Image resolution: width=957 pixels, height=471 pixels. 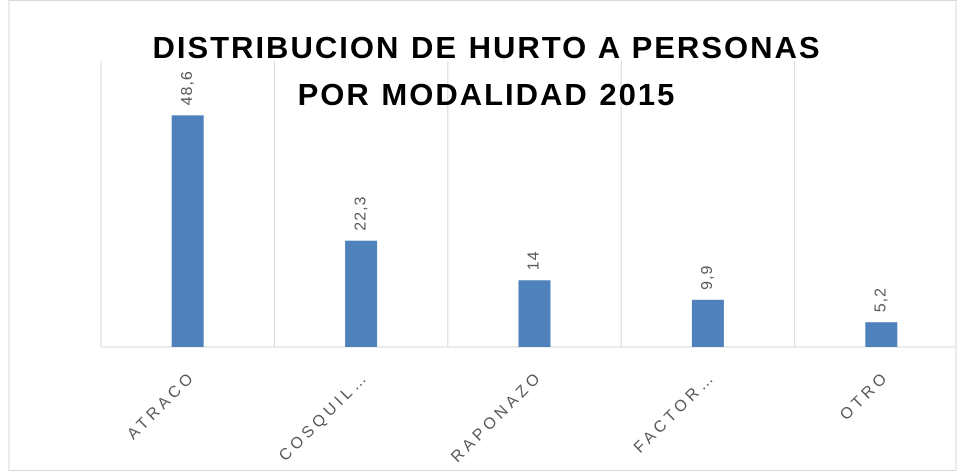 What do you see at coordinates (360, 213) in the screenshot?
I see `data-label: 22,3` at bounding box center [360, 213].